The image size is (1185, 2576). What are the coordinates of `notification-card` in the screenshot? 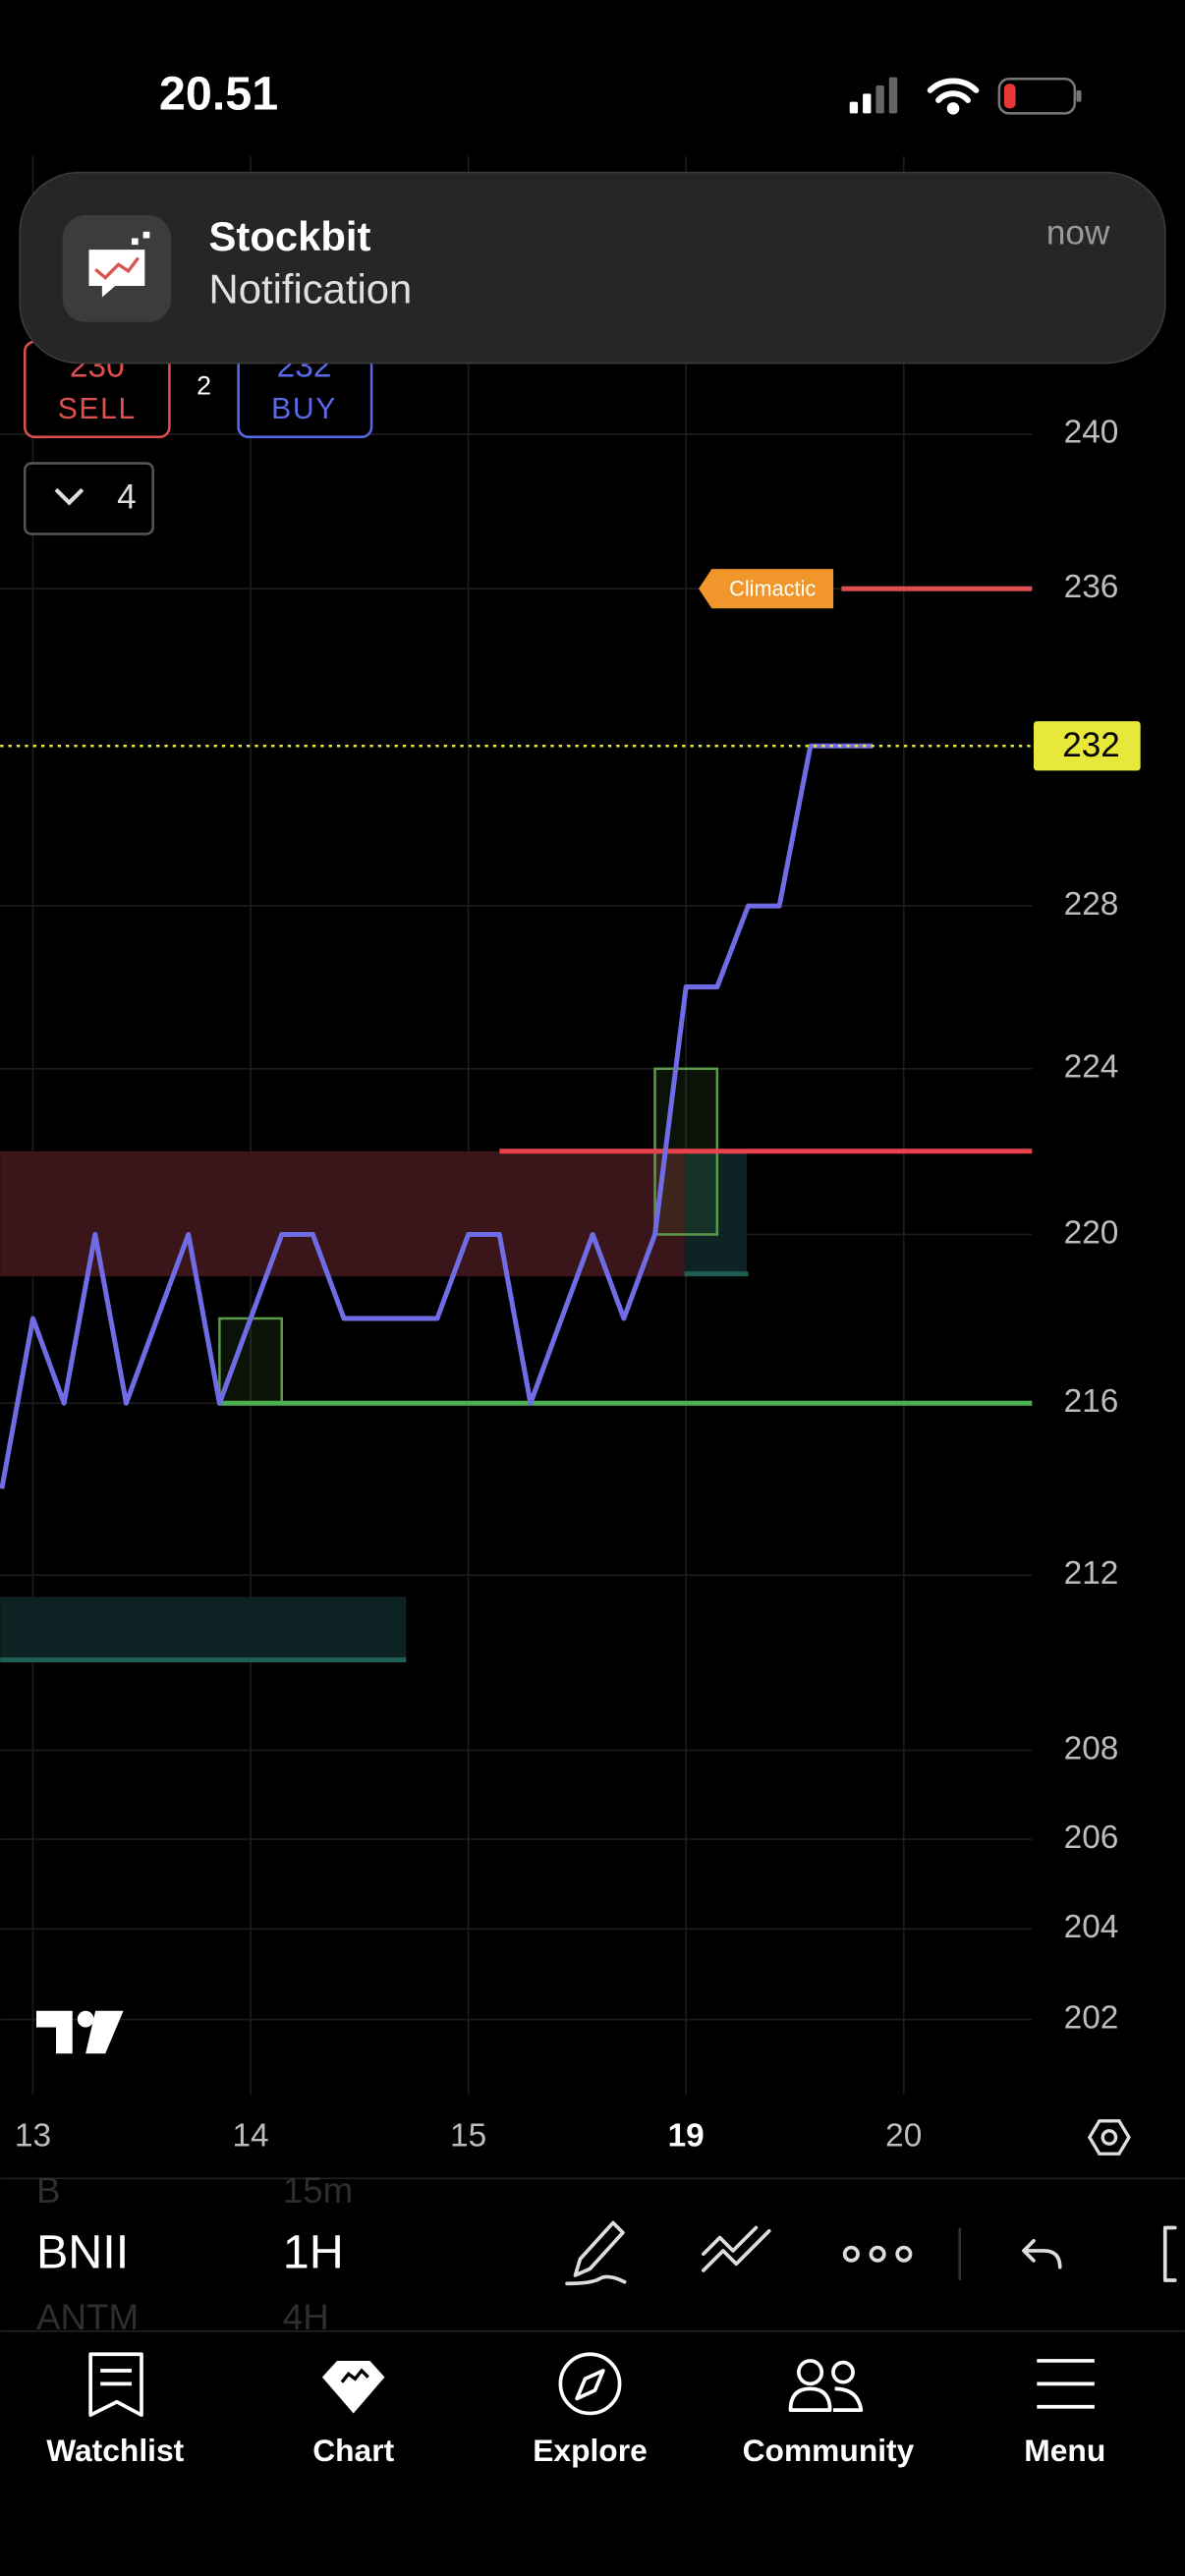 It's located at (592, 267).